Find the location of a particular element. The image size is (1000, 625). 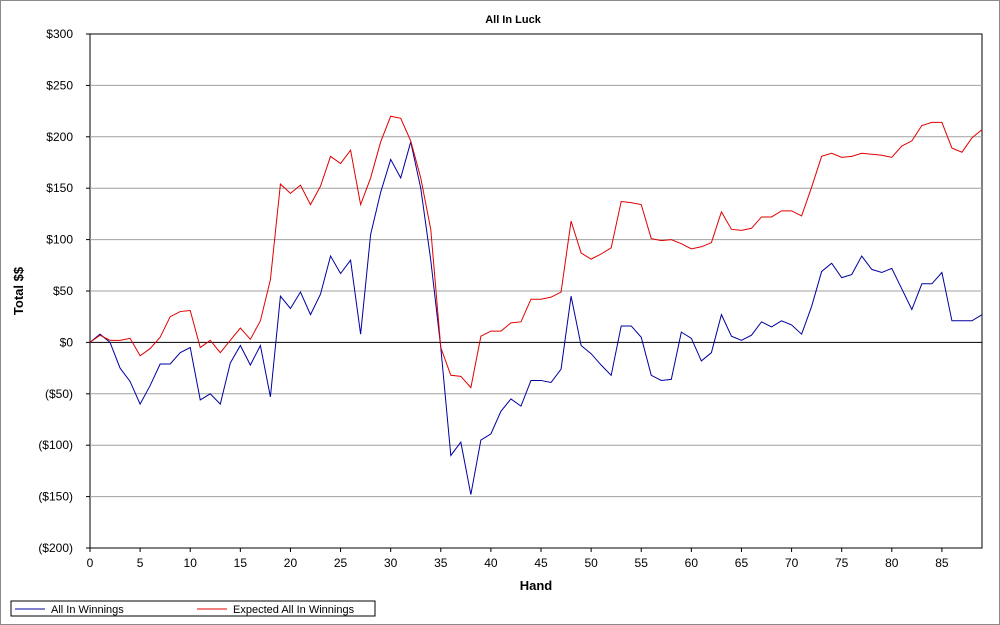

x-tick-label: 60 is located at coordinates (692, 563).